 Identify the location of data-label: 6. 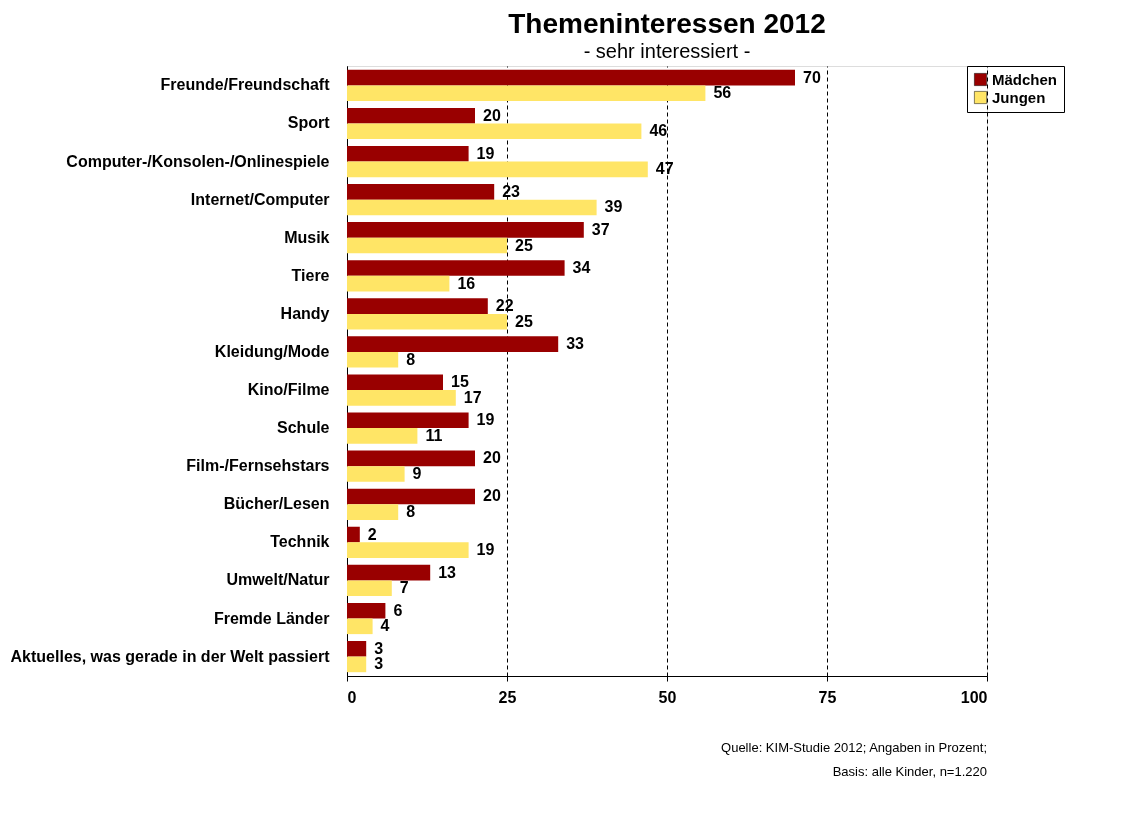
(398, 610).